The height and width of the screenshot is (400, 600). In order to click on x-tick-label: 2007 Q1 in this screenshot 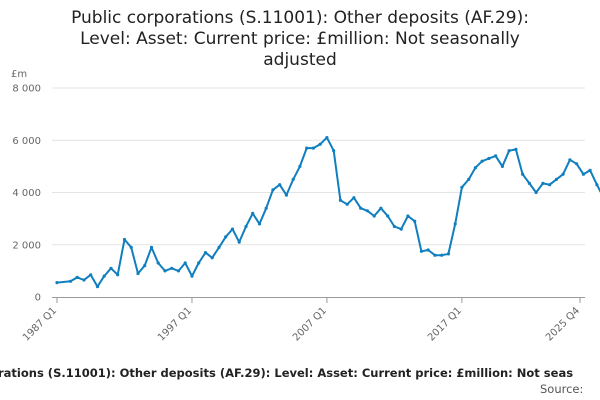, I will do `click(310, 324)`.